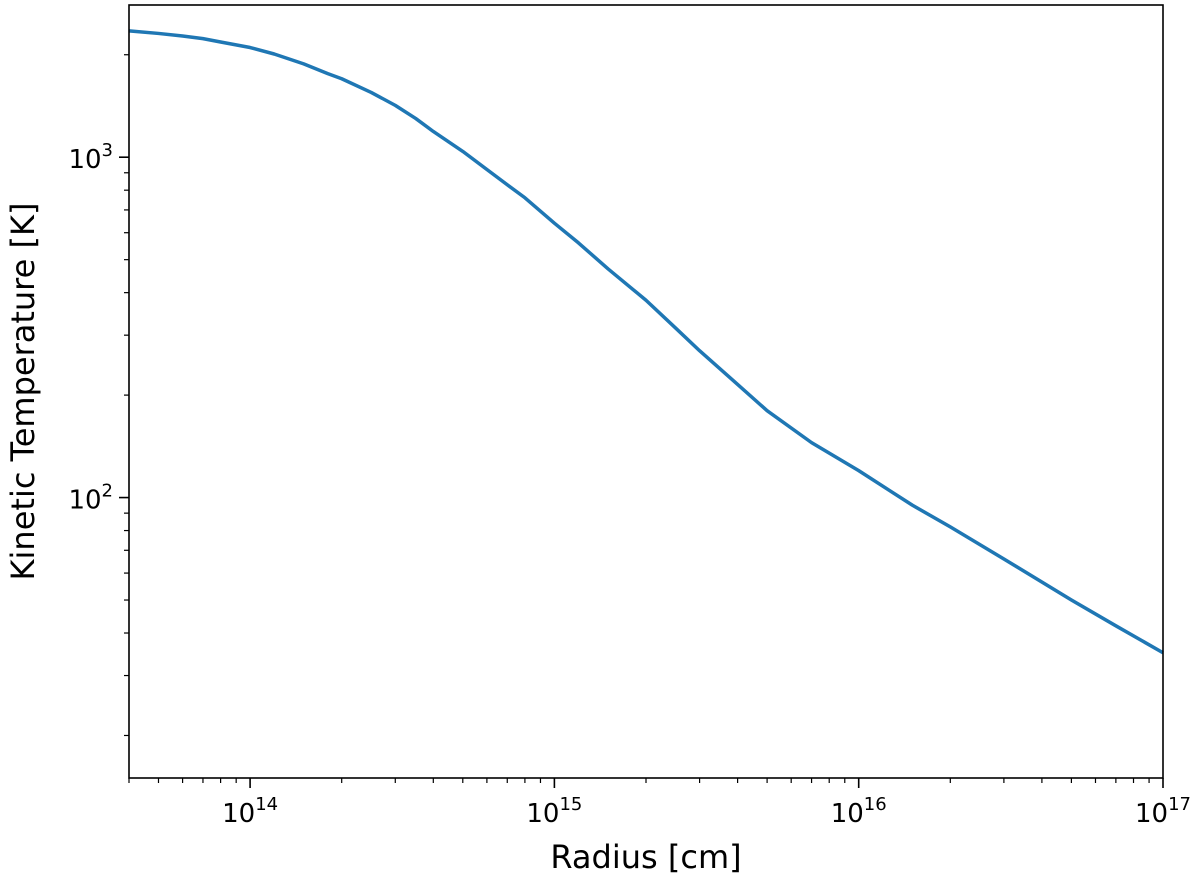 This screenshot has width=1200, height=880. I want to click on x-tick-label: 1015, so click(554, 811).